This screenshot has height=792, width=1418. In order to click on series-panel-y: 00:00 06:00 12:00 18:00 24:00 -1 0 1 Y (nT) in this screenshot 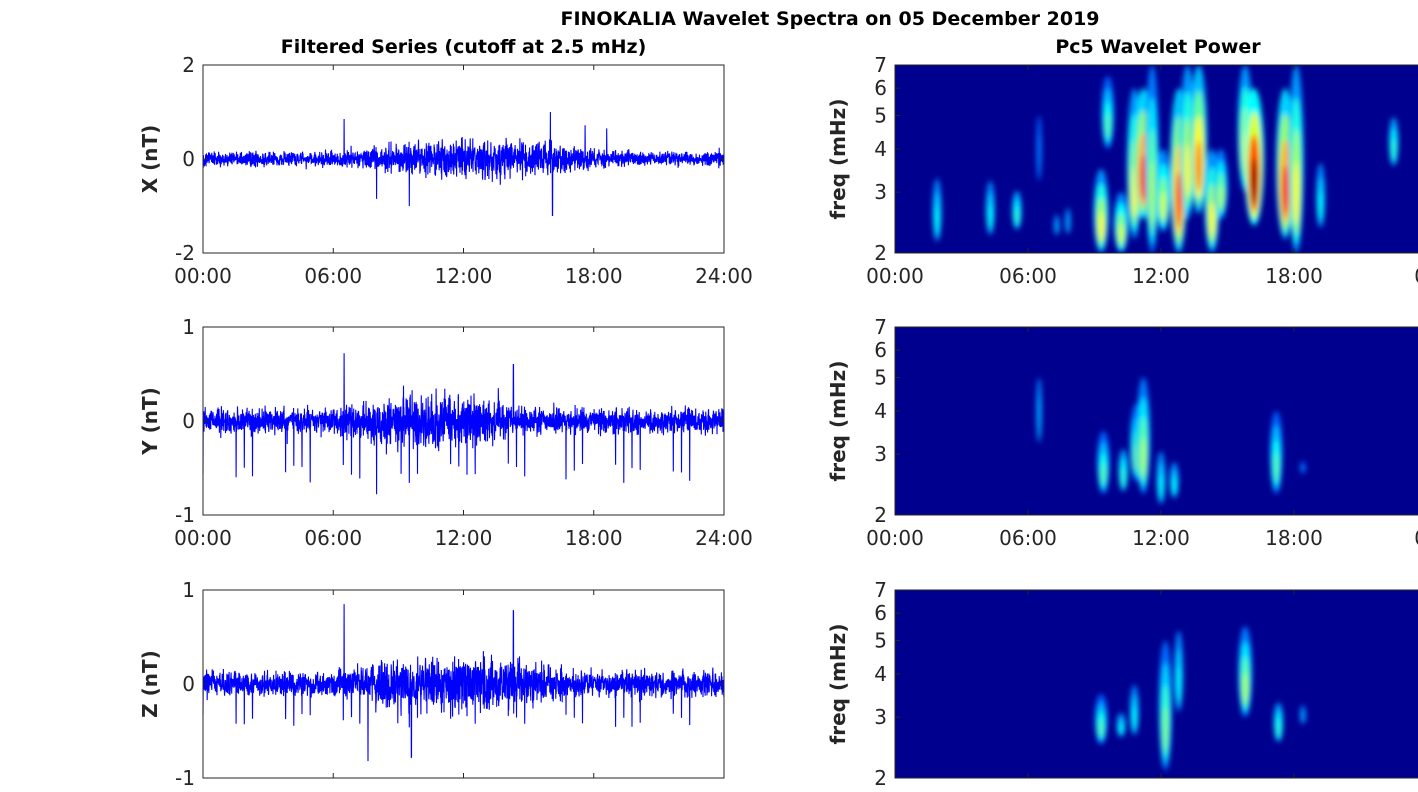, I will do `click(445, 432)`.